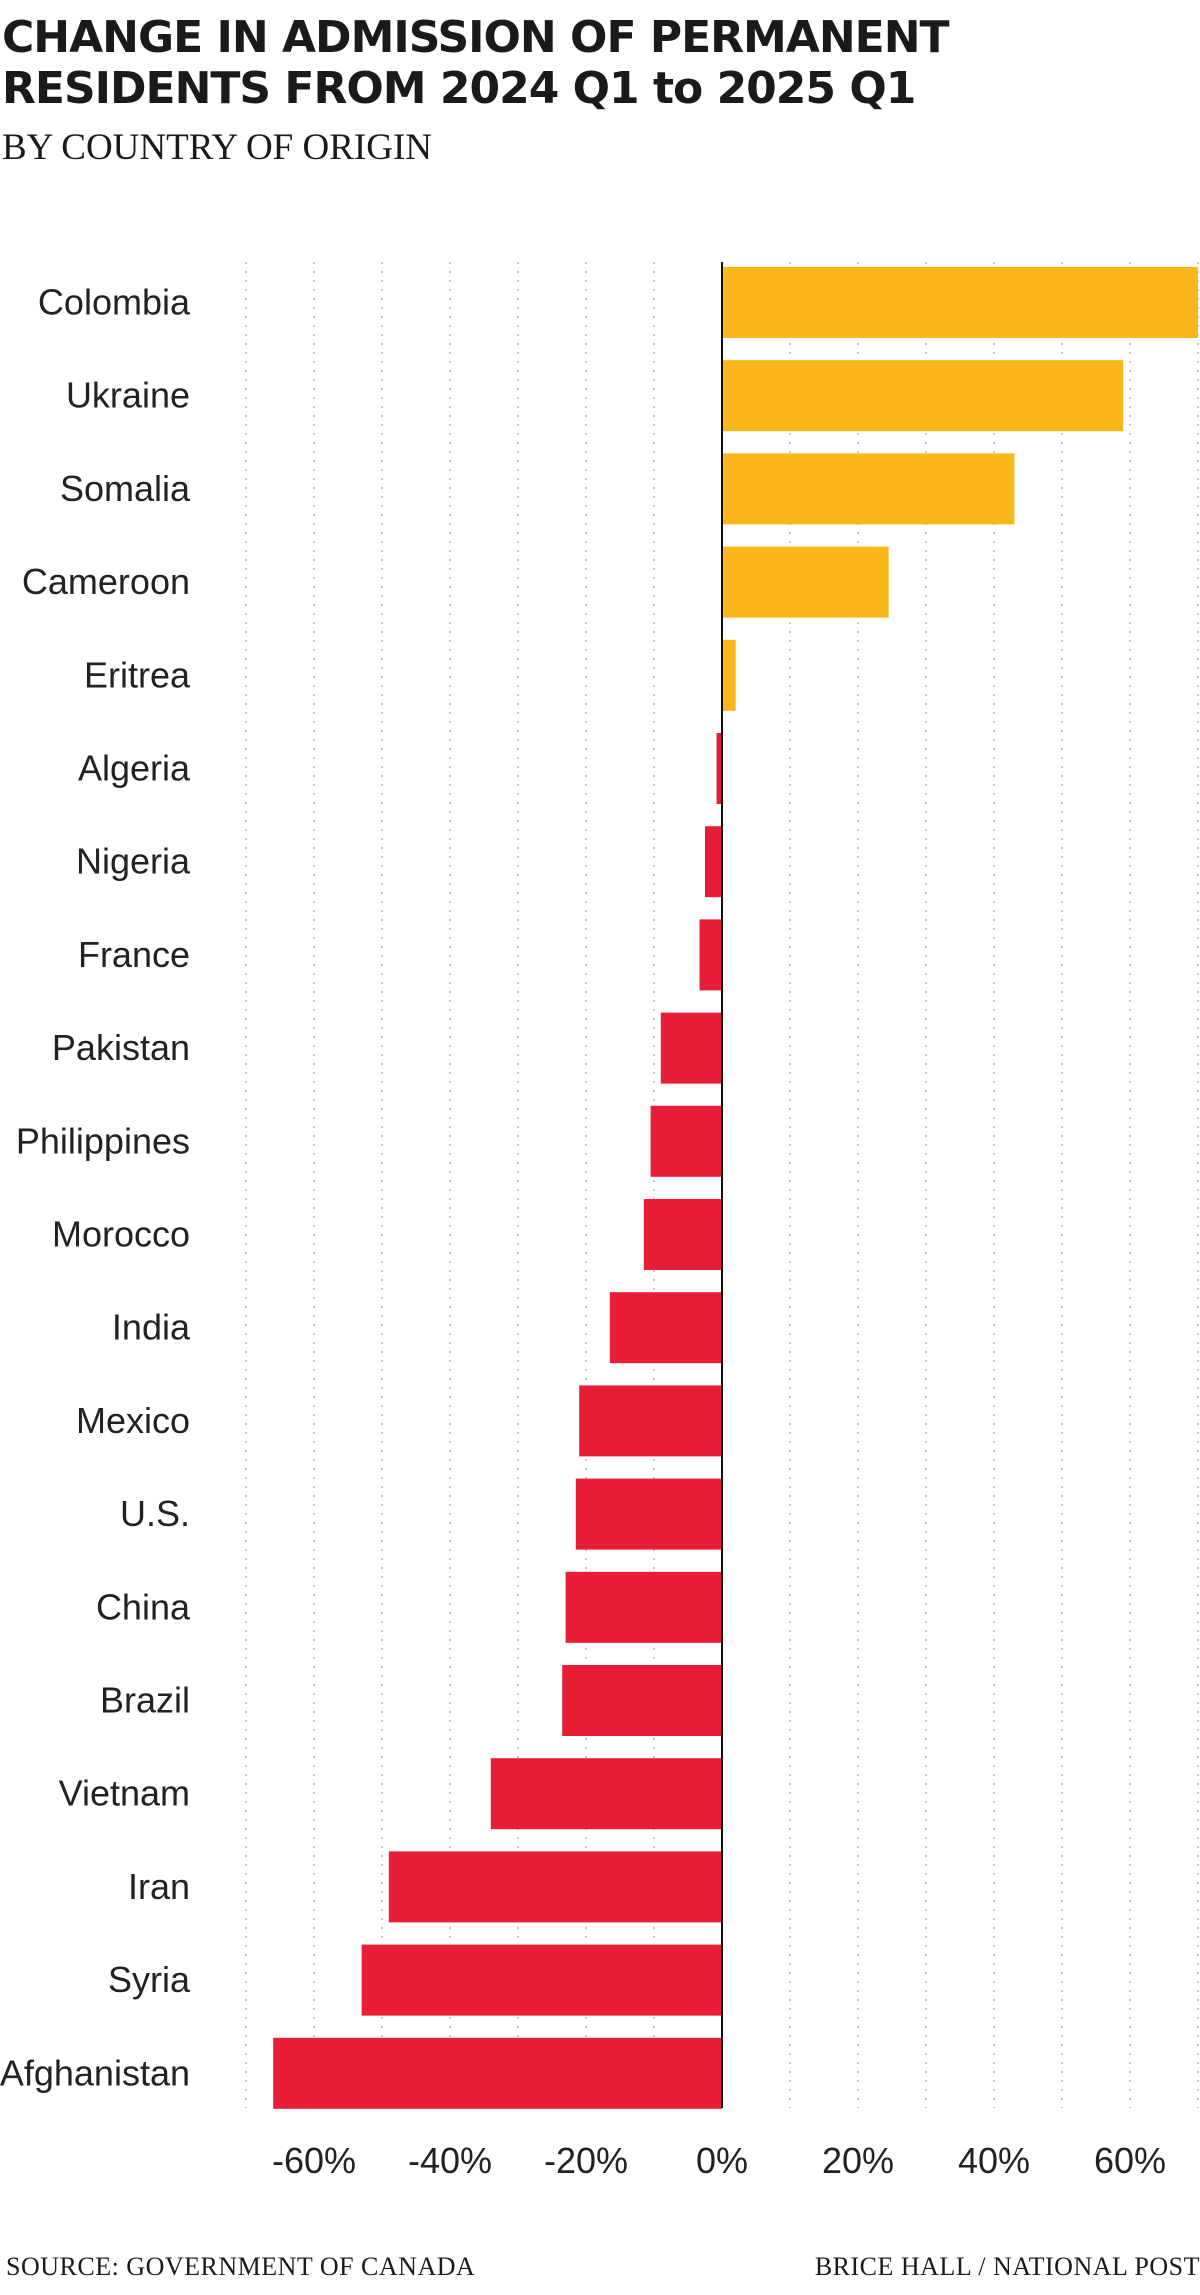 The height and width of the screenshot is (2295, 1200). I want to click on bar-brazil, so click(642, 1700).